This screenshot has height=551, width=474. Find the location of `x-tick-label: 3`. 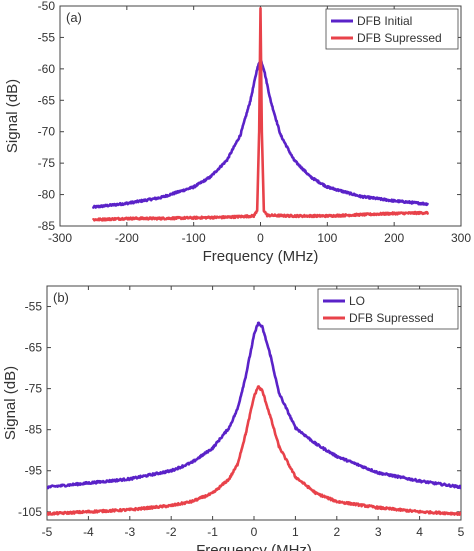

x-tick-label: 3 is located at coordinates (378, 532).